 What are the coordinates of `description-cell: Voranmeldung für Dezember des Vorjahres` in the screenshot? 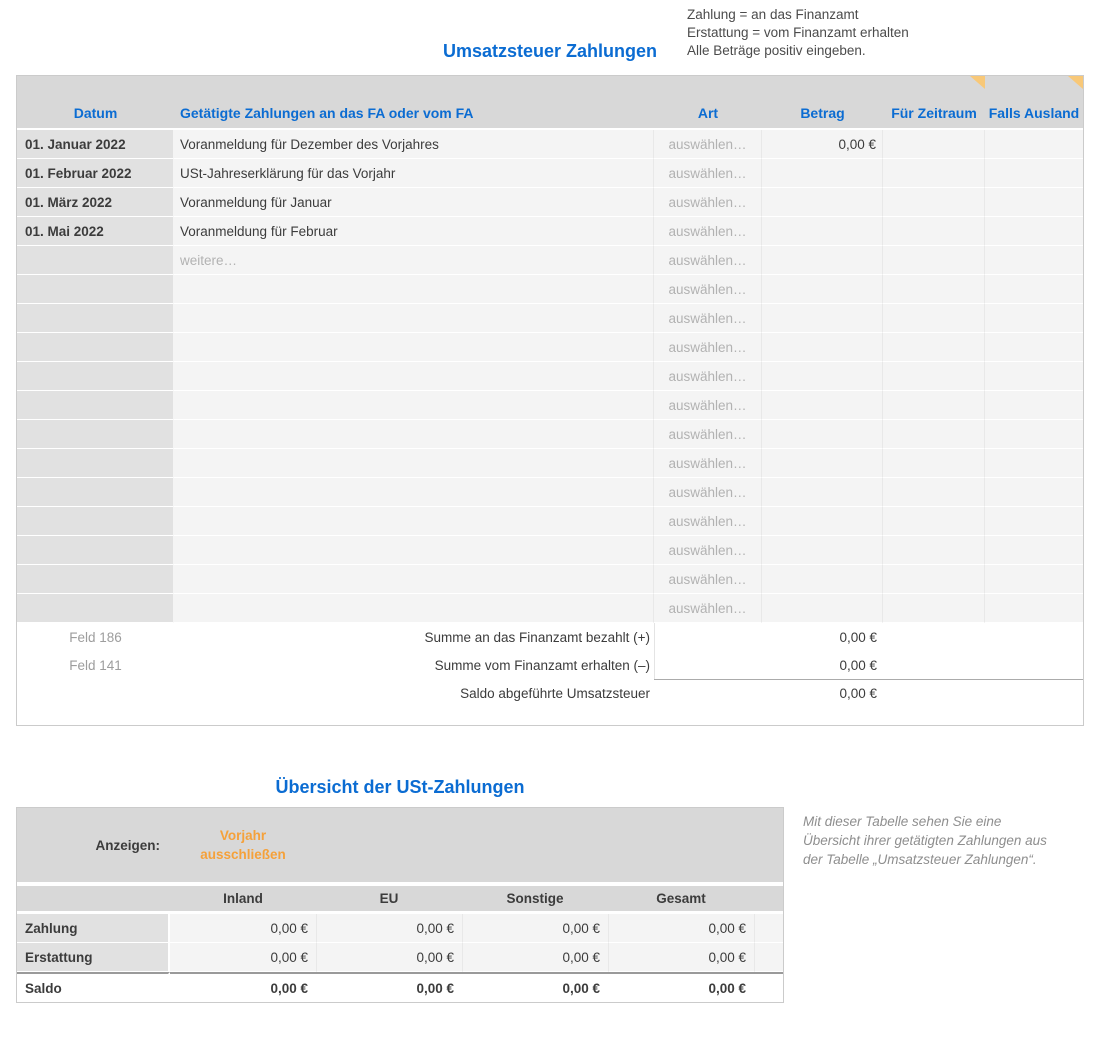 It's located at (414, 144).